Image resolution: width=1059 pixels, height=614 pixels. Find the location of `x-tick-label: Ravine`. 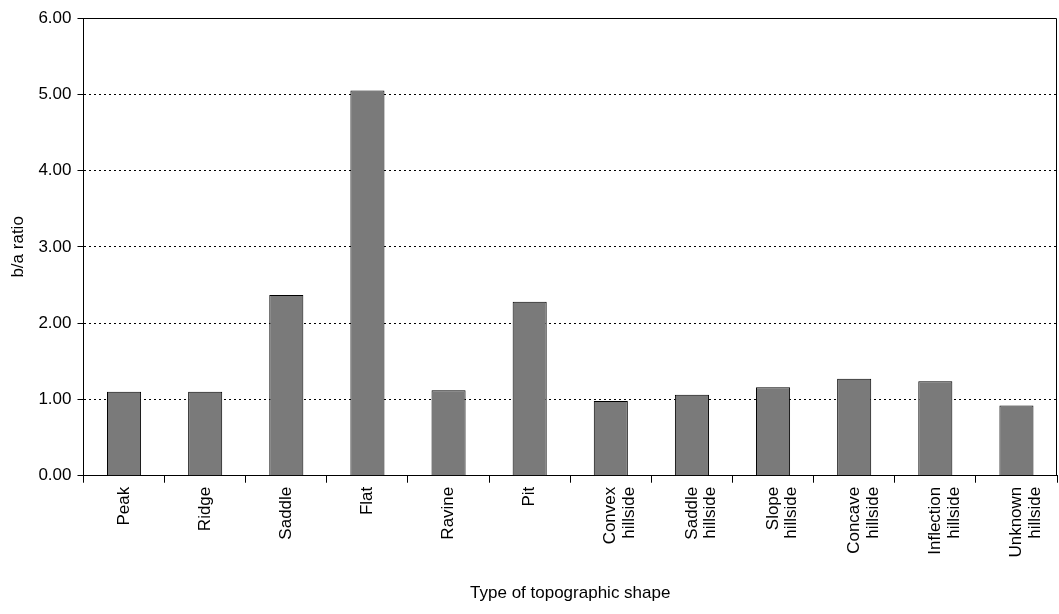

x-tick-label: Ravine is located at coordinates (448, 513).